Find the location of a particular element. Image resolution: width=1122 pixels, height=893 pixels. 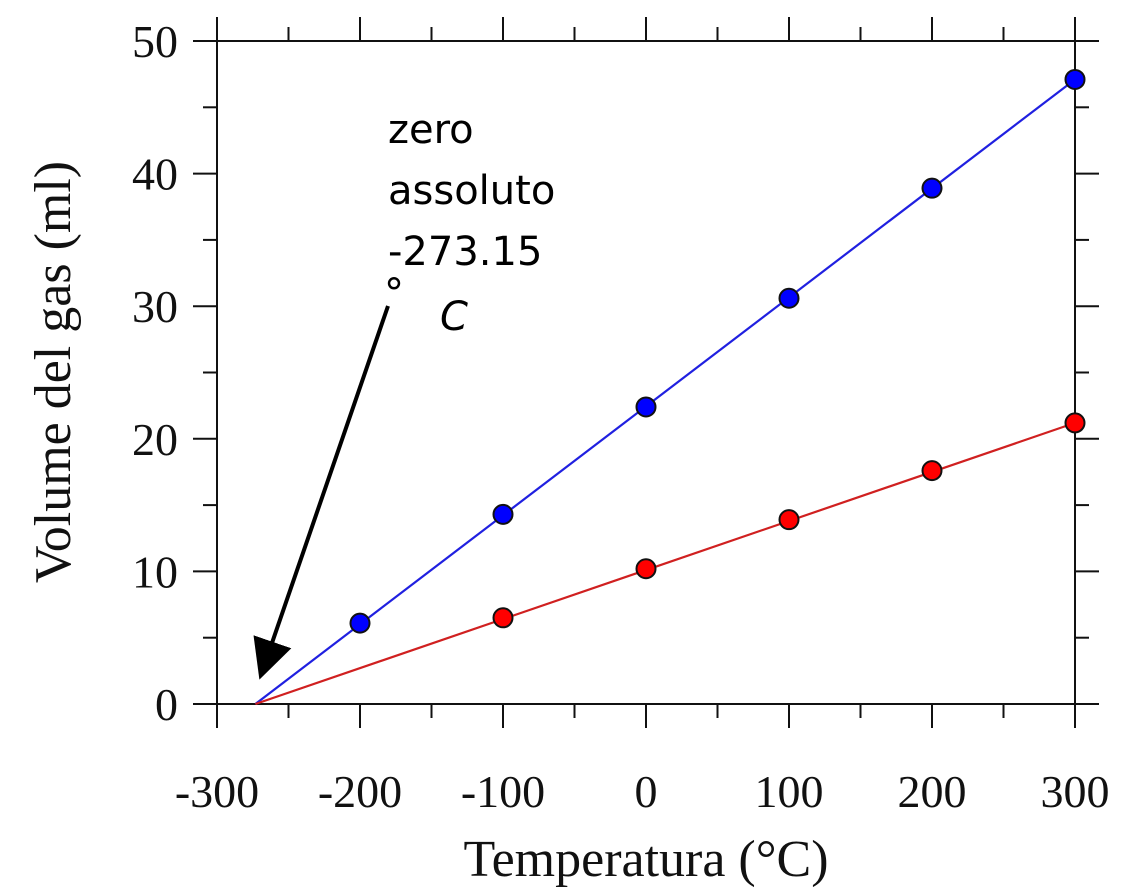

y-tick-label: 40 is located at coordinates (155, 174).